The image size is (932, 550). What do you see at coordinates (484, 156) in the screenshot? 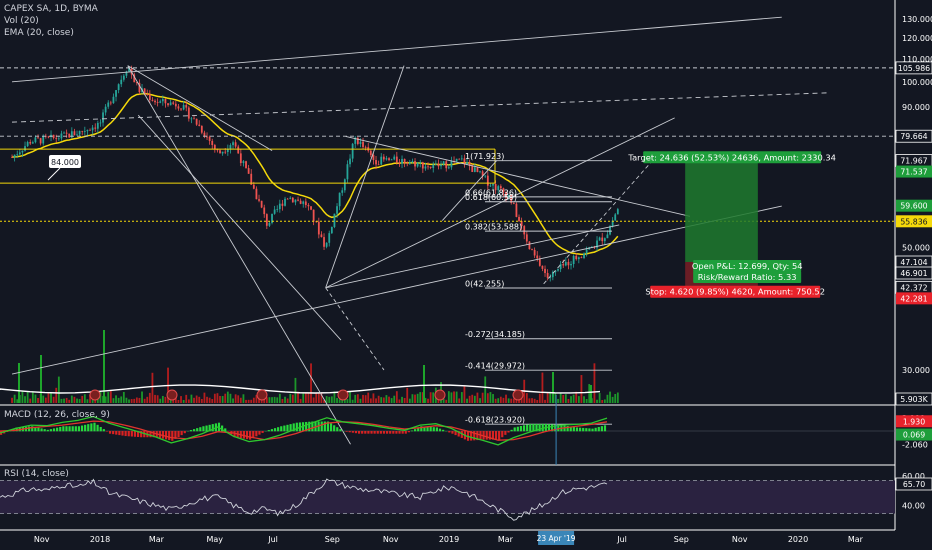
I see `fib-level-label: 1(71.923)` at bounding box center [484, 156].